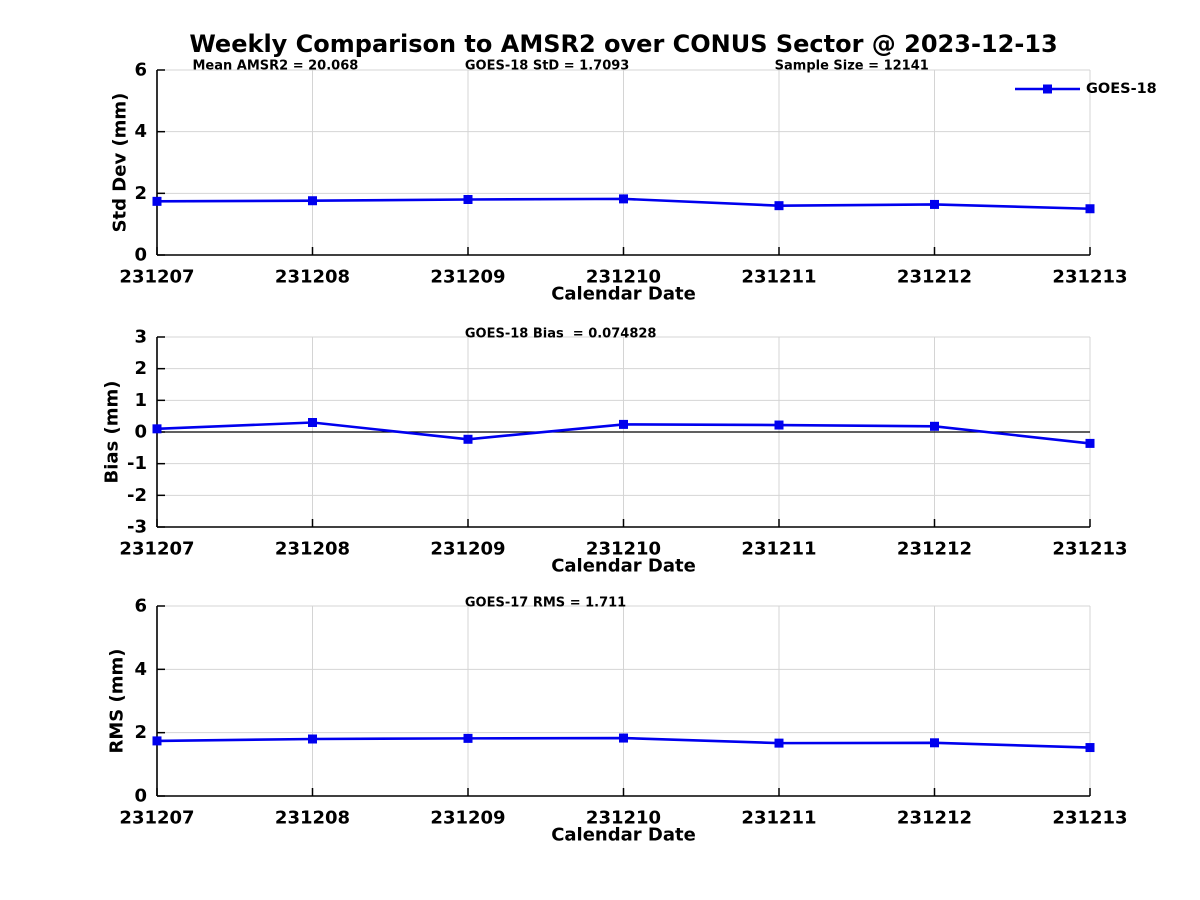 The height and width of the screenshot is (900, 1200). I want to click on annotation: Mean AMSR2 = 20.068, so click(275, 66).